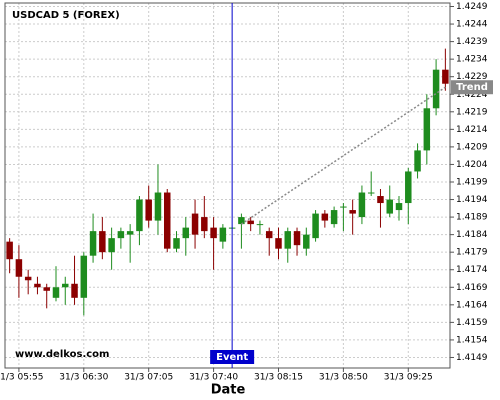  What do you see at coordinates (228, 390) in the screenshot?
I see `x-axis-label: Date` at bounding box center [228, 390].